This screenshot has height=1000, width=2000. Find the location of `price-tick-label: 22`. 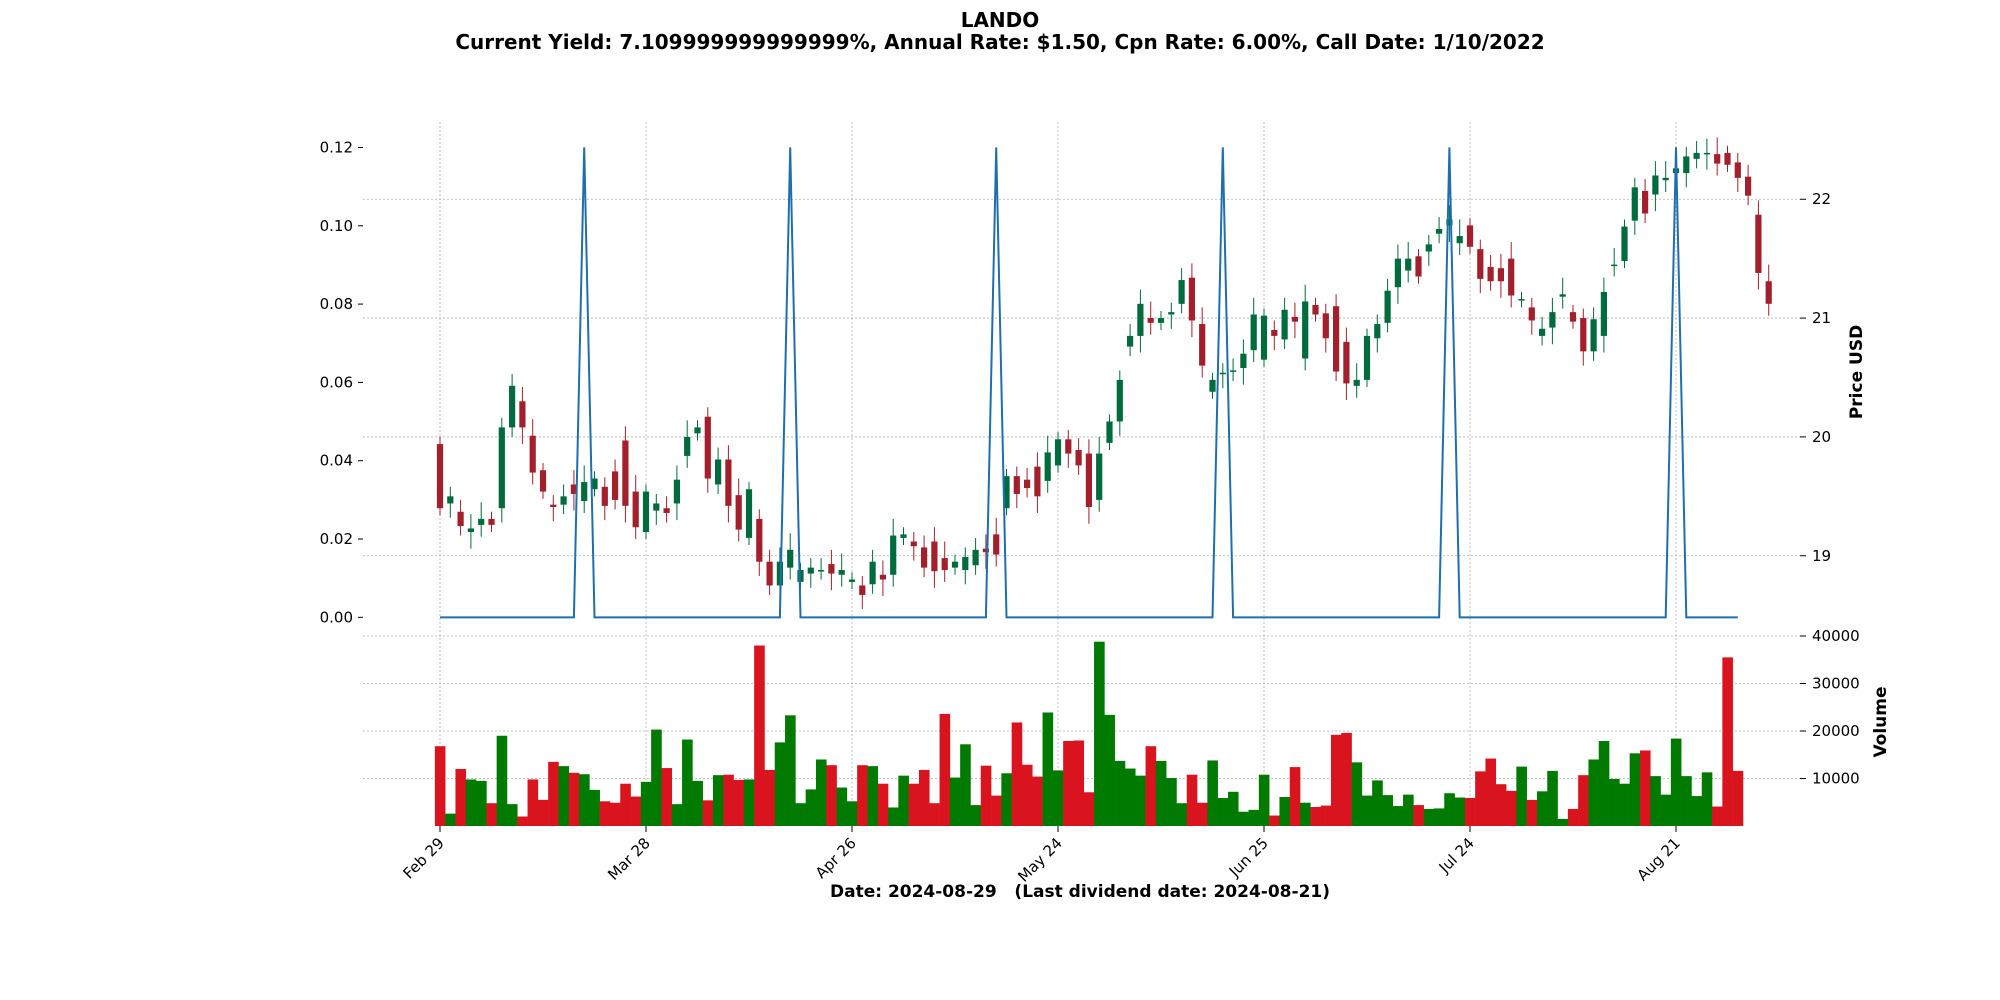

price-tick-label: 22 is located at coordinates (1821, 199).